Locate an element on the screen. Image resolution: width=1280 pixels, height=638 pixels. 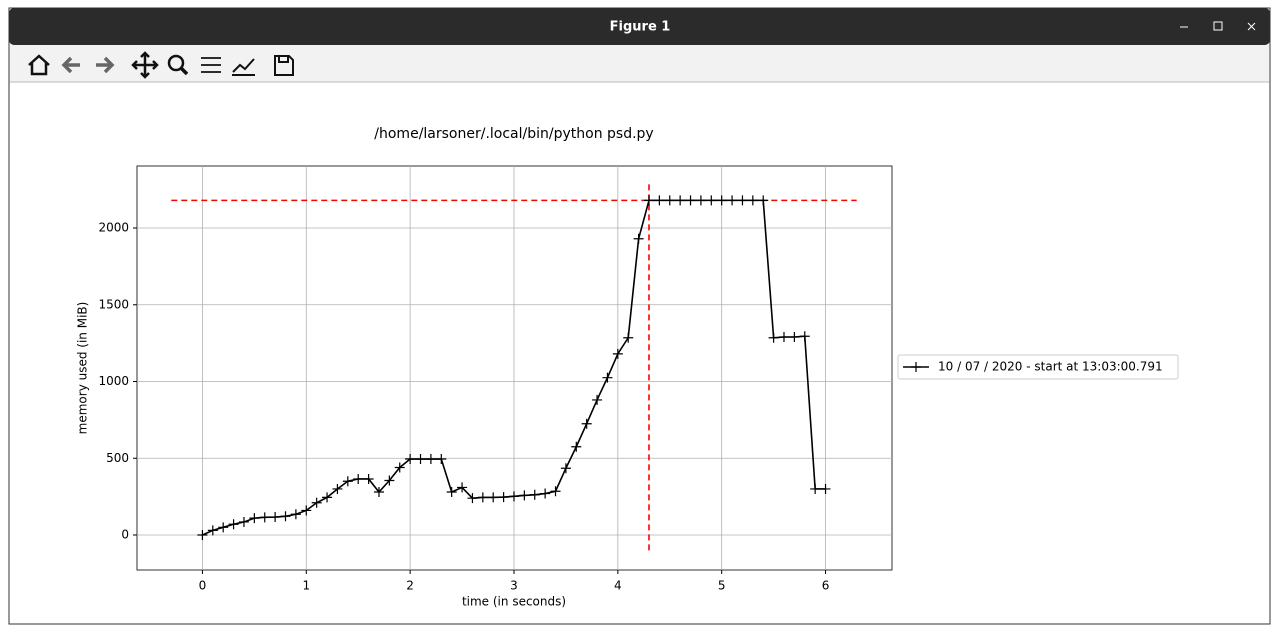
y-tick-label: 500 is located at coordinates (117, 458).